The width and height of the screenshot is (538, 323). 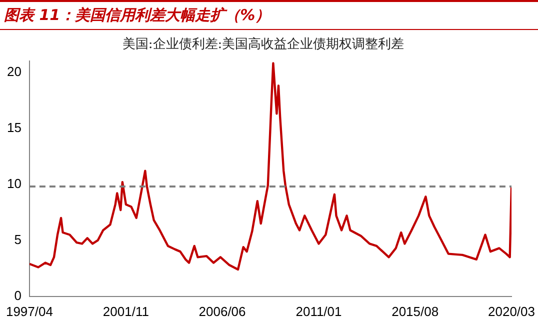 What do you see at coordinates (29, 311) in the screenshot?
I see `x-tick-label: 1997/04` at bounding box center [29, 311].